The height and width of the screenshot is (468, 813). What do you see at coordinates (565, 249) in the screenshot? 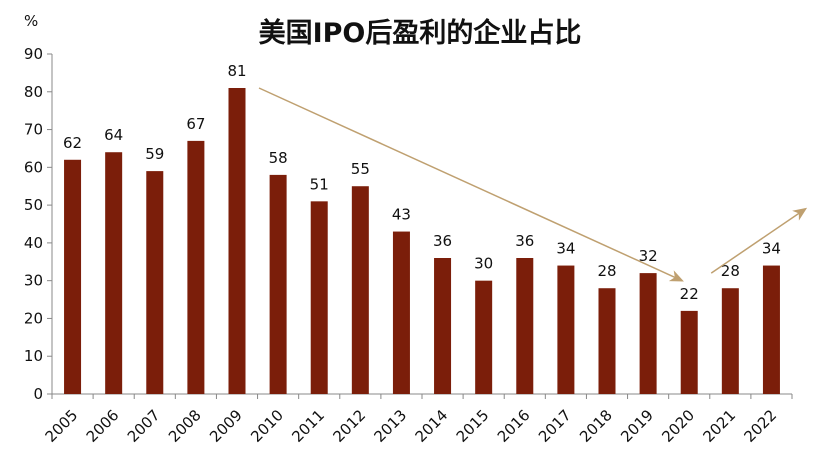
I see `data-label-2017: 34` at bounding box center [565, 249].